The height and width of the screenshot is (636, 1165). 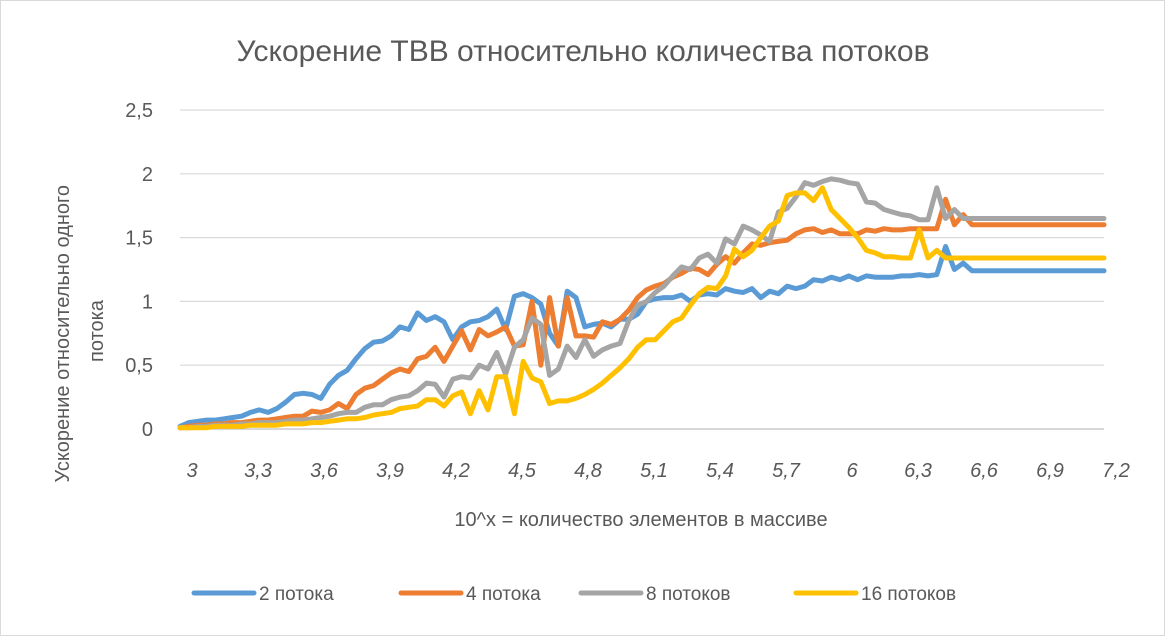 I want to click on y-axis-title: Ускорение относительно одного потока, so click(x=80, y=330).